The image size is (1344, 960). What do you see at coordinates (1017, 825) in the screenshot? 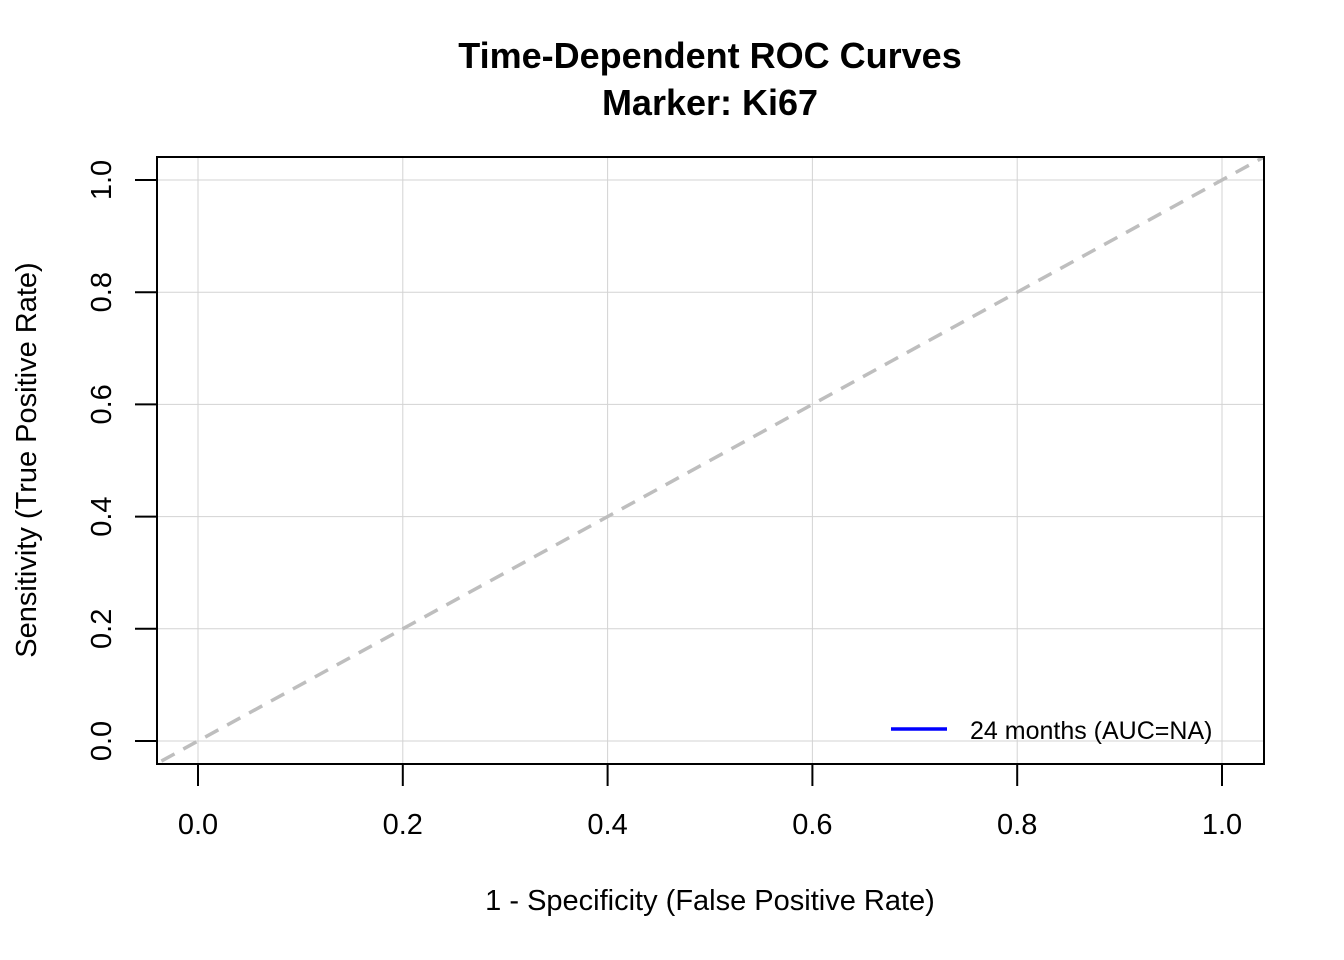
I see `x-tick-label: 0.8` at bounding box center [1017, 825].